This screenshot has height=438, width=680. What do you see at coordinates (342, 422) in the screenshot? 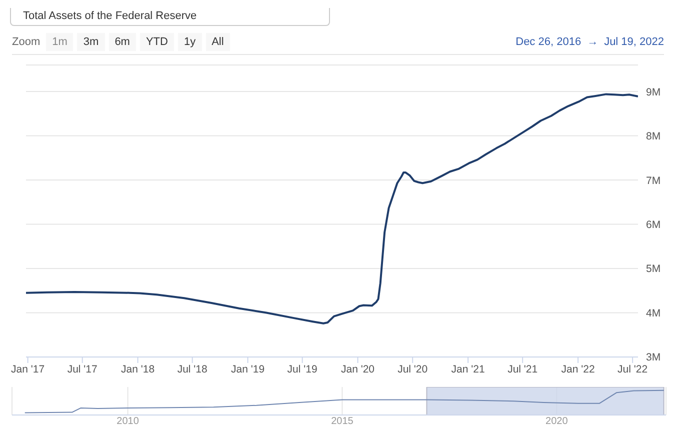
I see `x-tick-label: 2015` at bounding box center [342, 422].